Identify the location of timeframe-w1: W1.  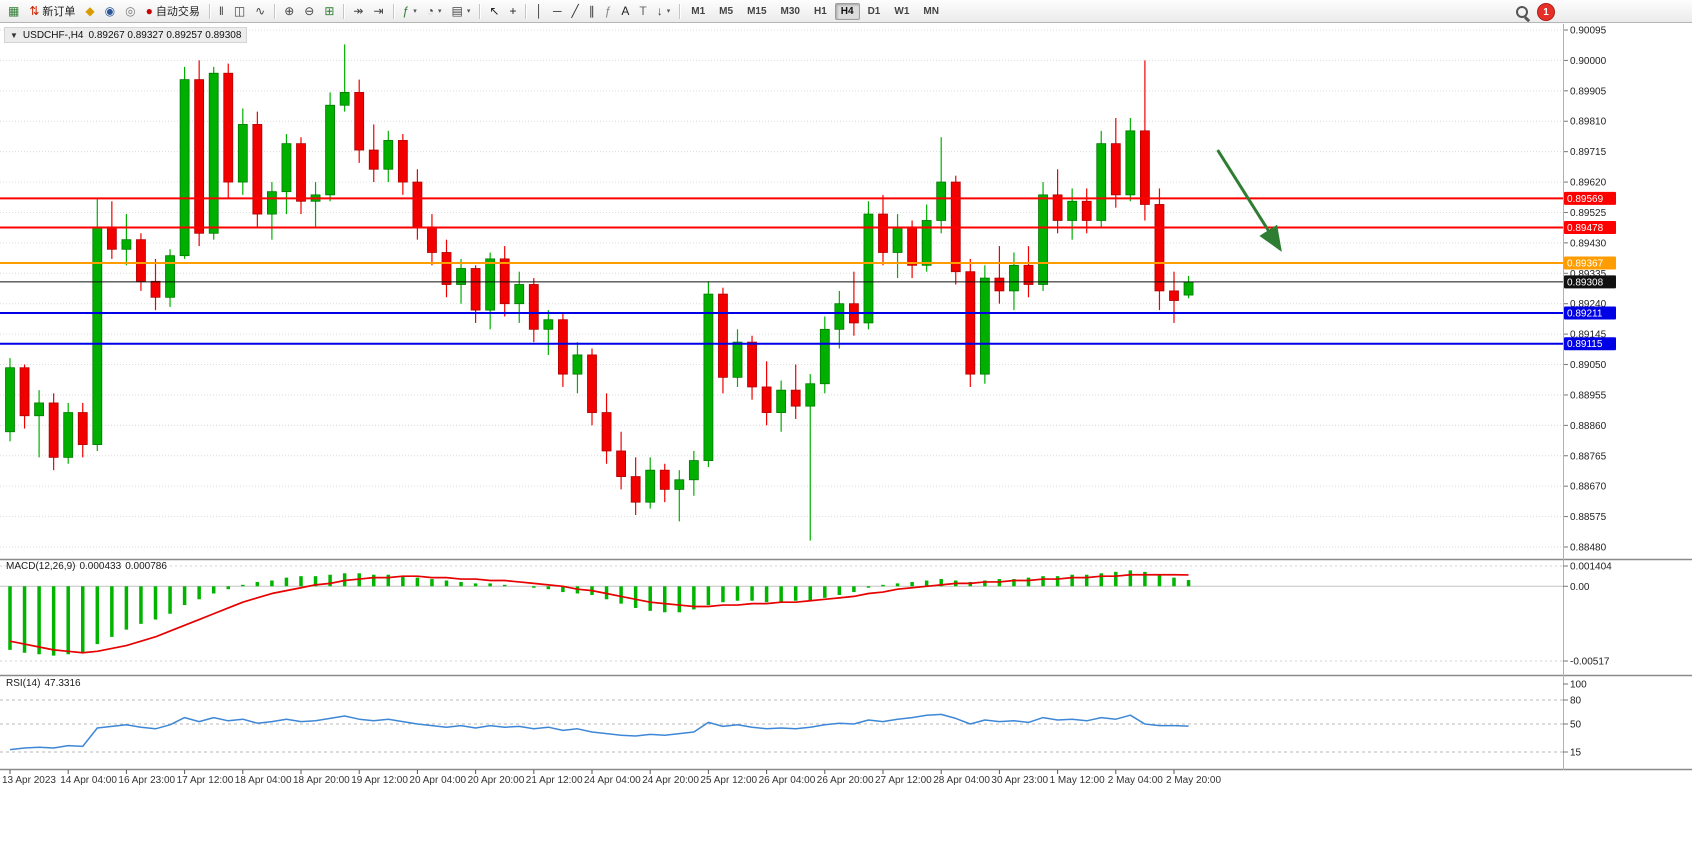
(902, 11).